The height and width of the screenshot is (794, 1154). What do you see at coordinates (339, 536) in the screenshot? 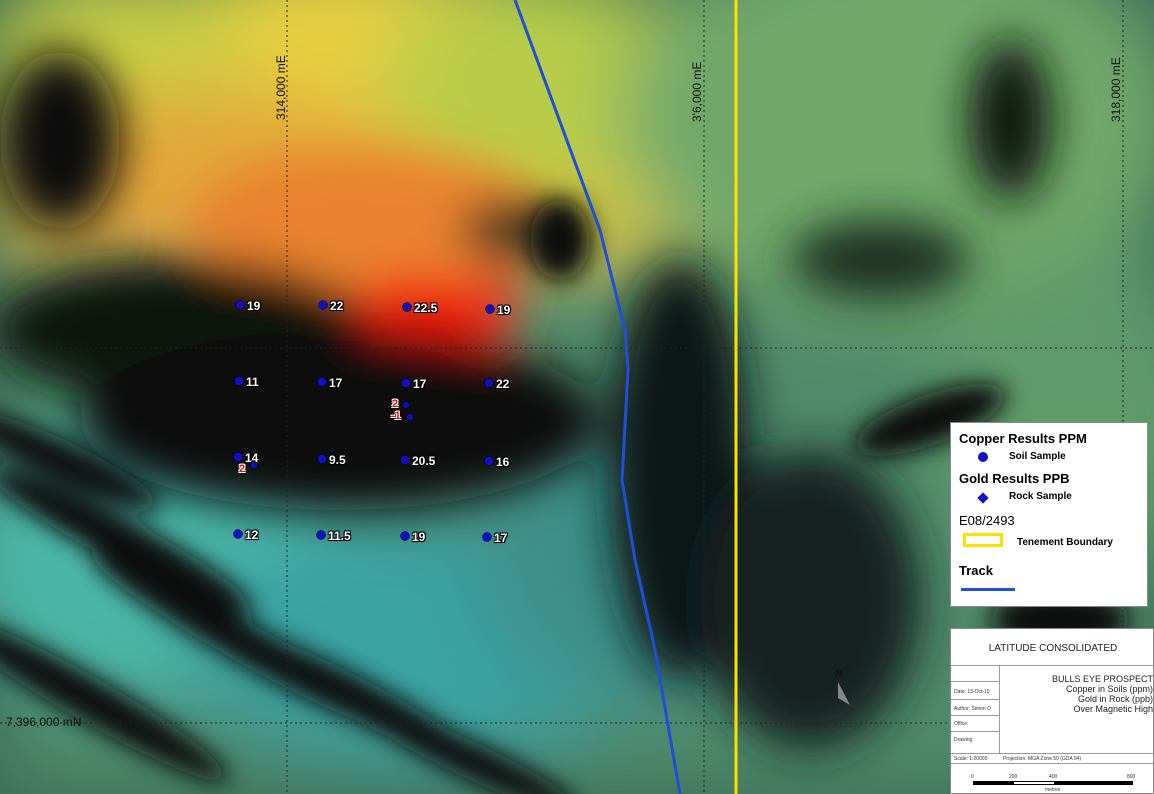
I see `copper-value-label: 11.5` at bounding box center [339, 536].